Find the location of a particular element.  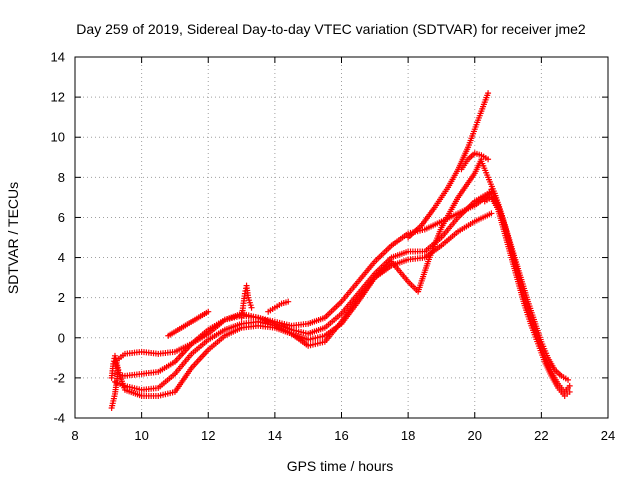

y-tick-label: -4 is located at coordinates (59, 418).